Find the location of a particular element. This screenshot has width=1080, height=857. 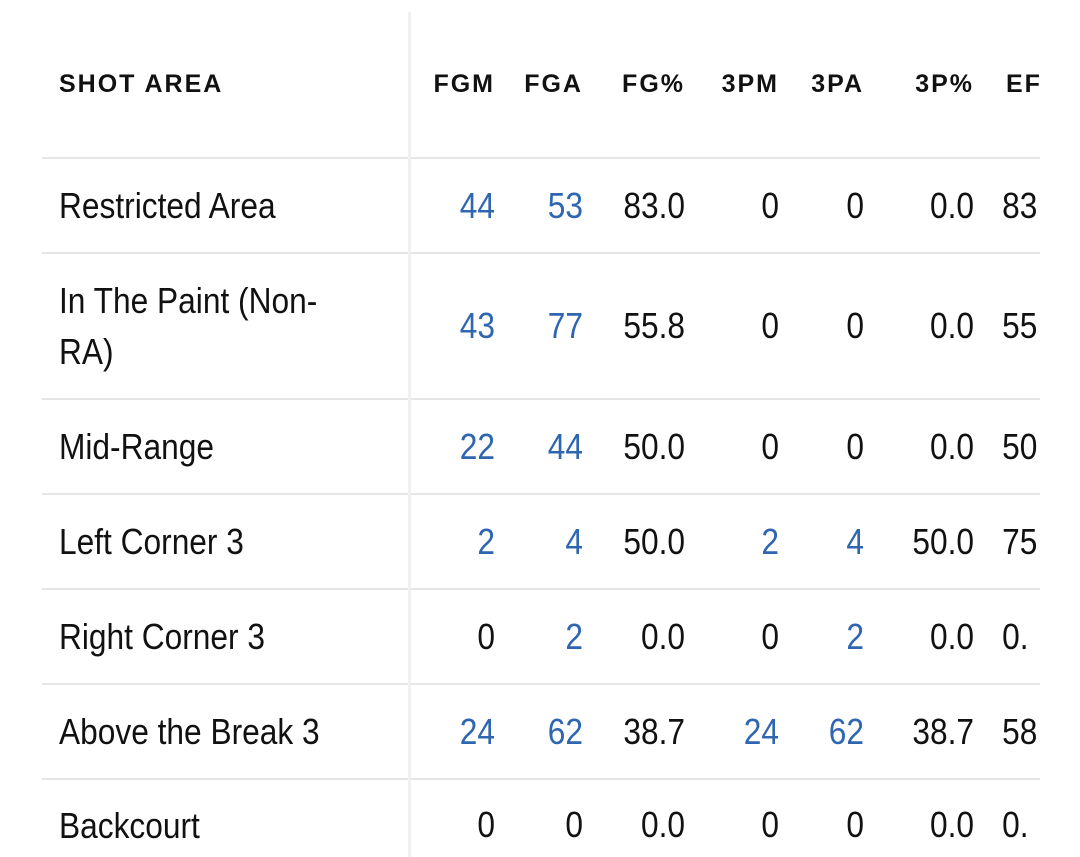

shot-area-cell: Left Corner 3 is located at coordinates (226, 542).